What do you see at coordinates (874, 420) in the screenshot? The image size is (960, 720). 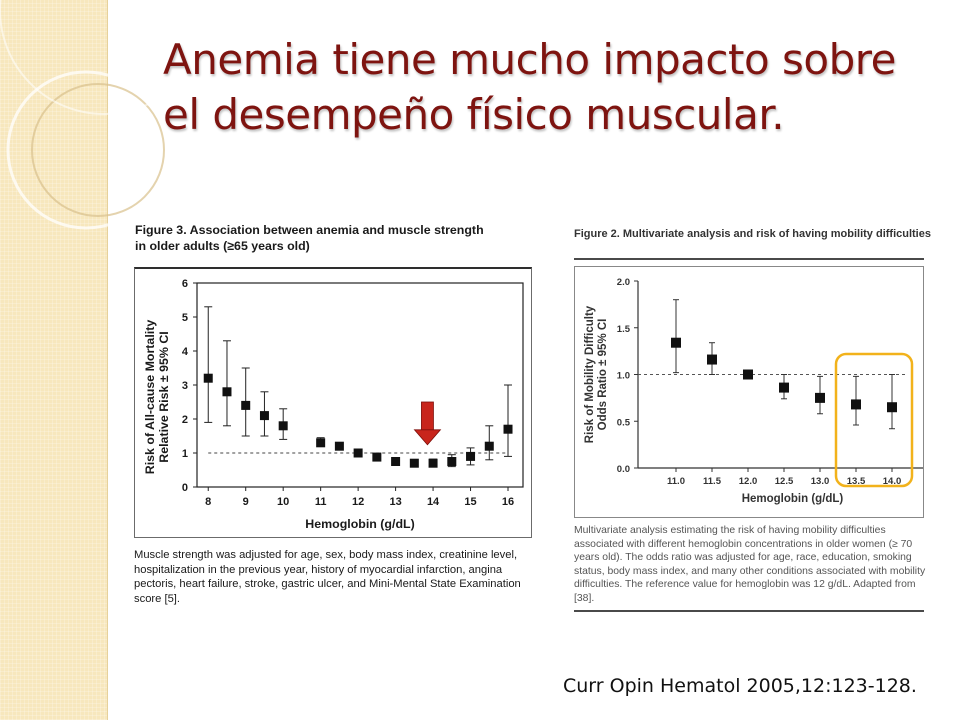 I see `highlight-box` at bounding box center [874, 420].